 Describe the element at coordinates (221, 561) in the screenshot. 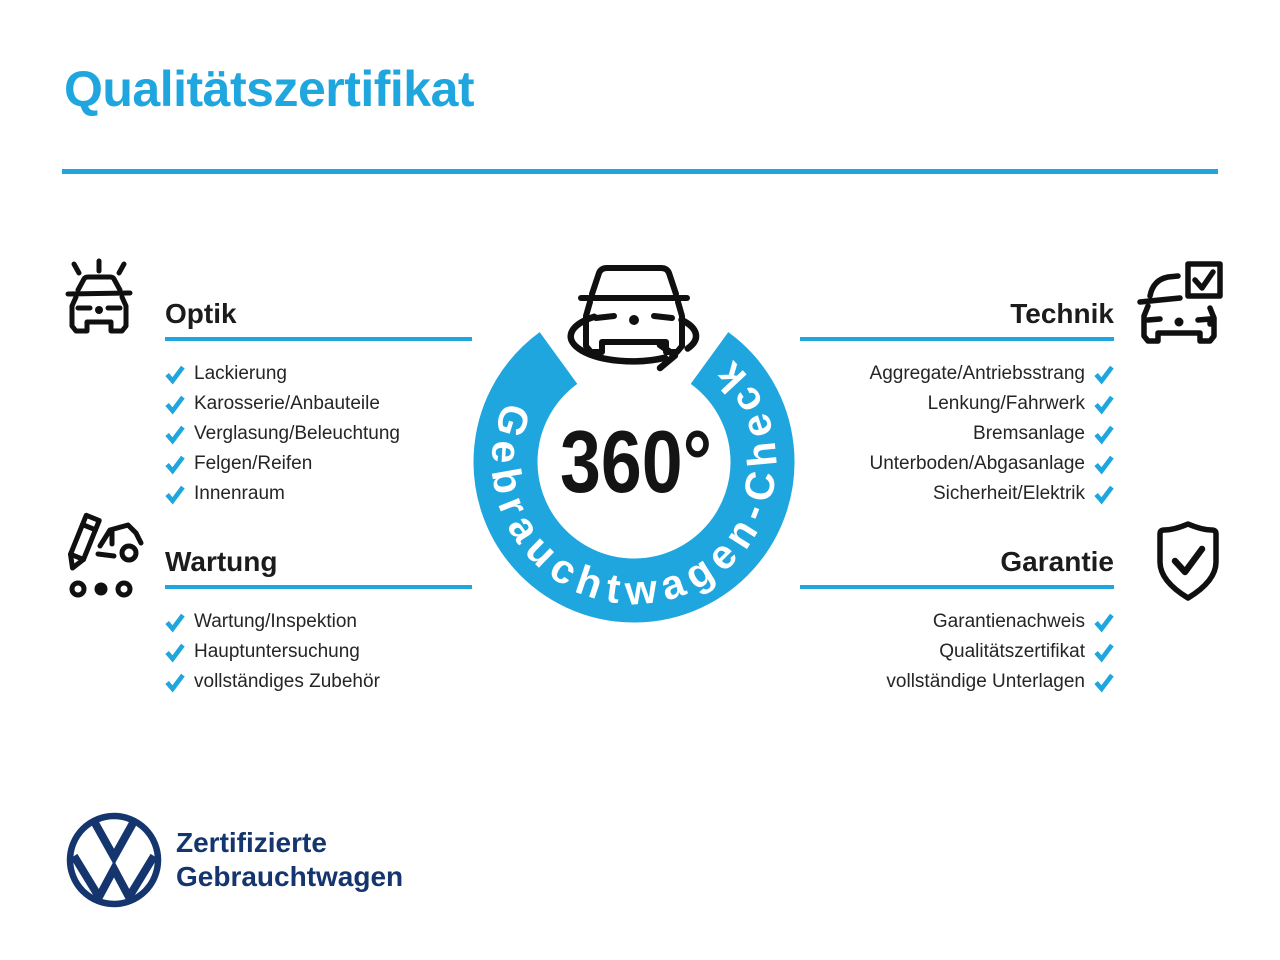

I see `section-wartung-title: Wartung` at that location.